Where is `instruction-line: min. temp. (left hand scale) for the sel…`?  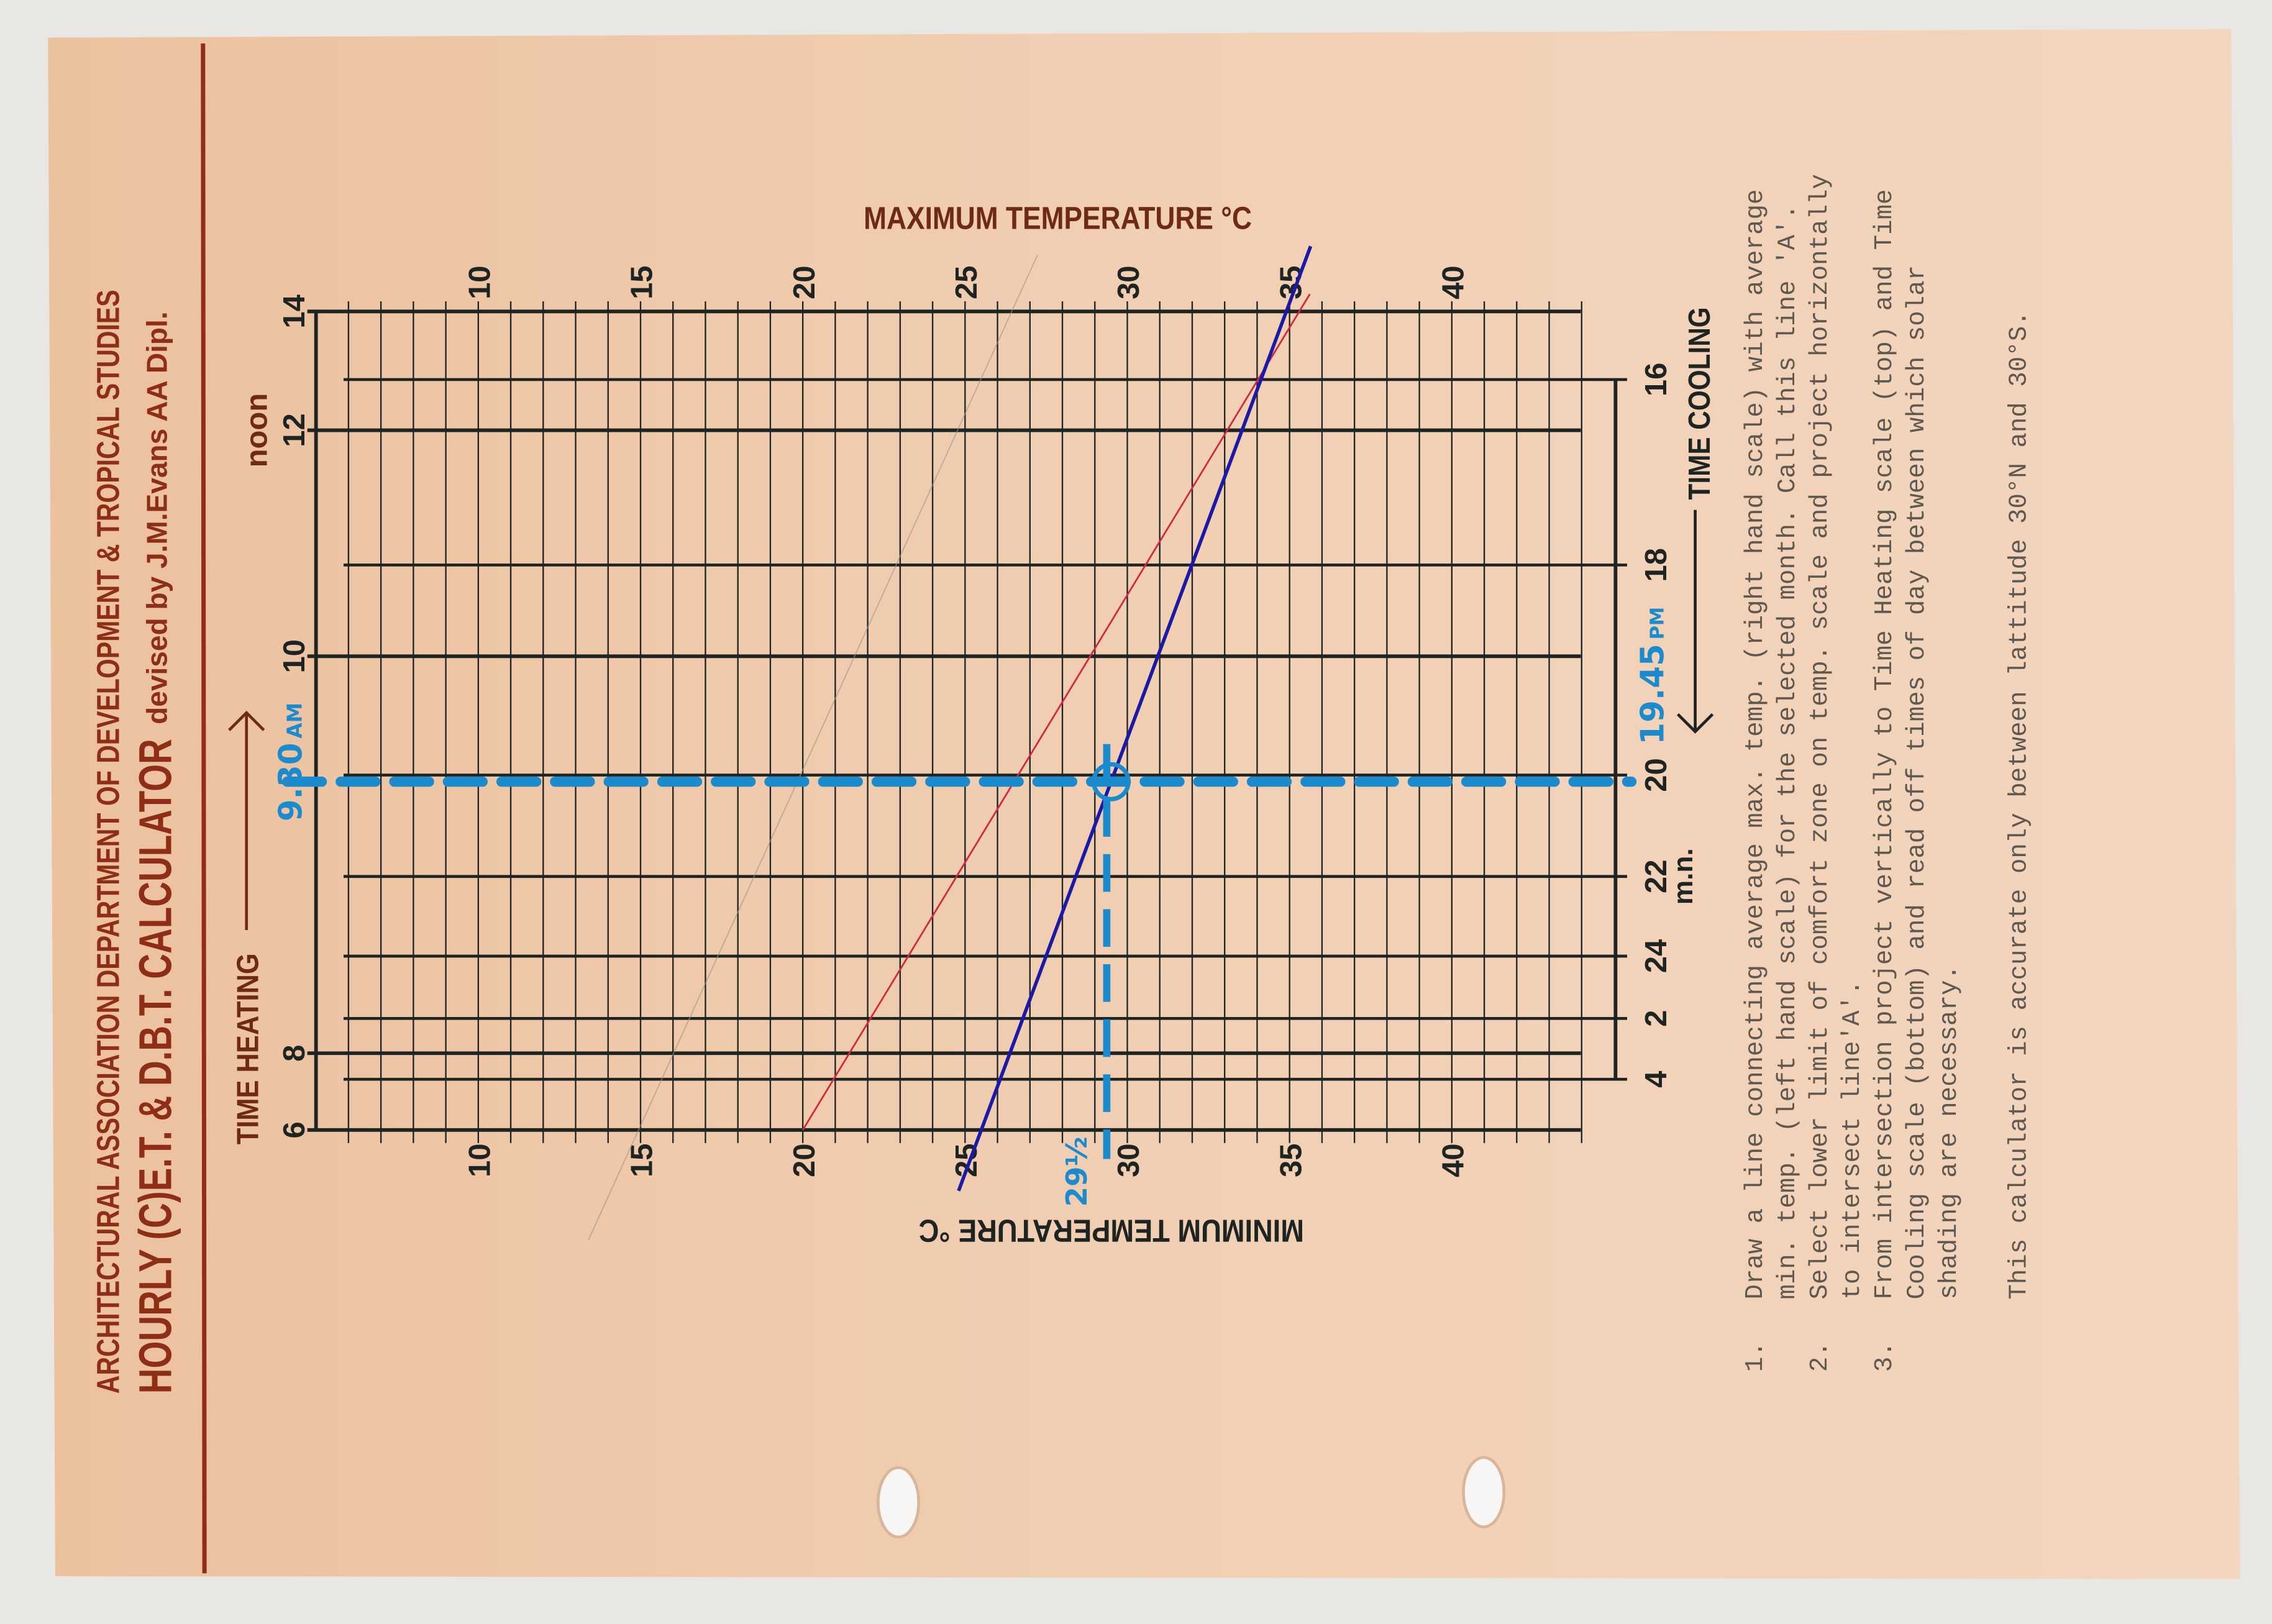
instruction-line: min. temp. (left hand scale) for the sel… is located at coordinates (1788, 752).